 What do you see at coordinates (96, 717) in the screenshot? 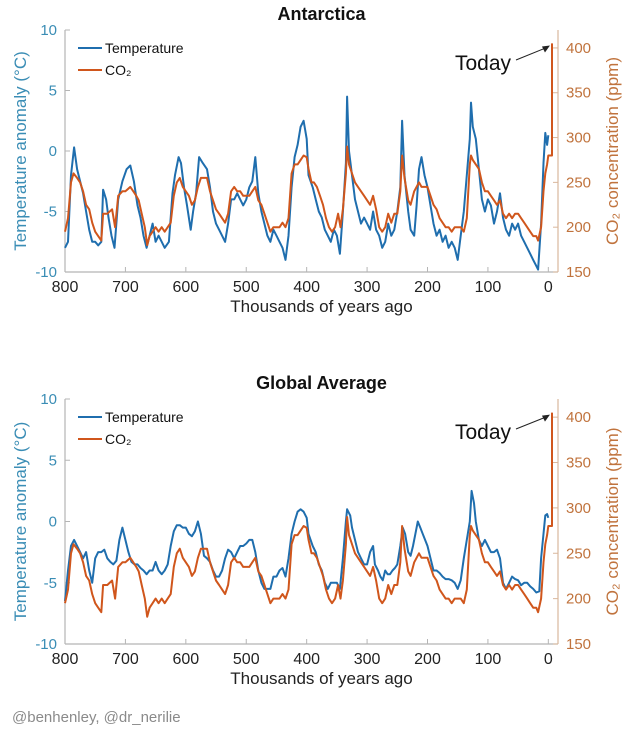
I see `credit-text: @benhenley, @dr_nerilie` at bounding box center [96, 717].